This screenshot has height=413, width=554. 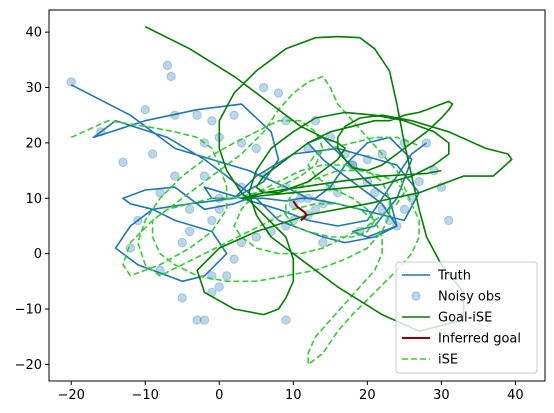 I want to click on y-tick-label: 10, so click(x=33, y=199).